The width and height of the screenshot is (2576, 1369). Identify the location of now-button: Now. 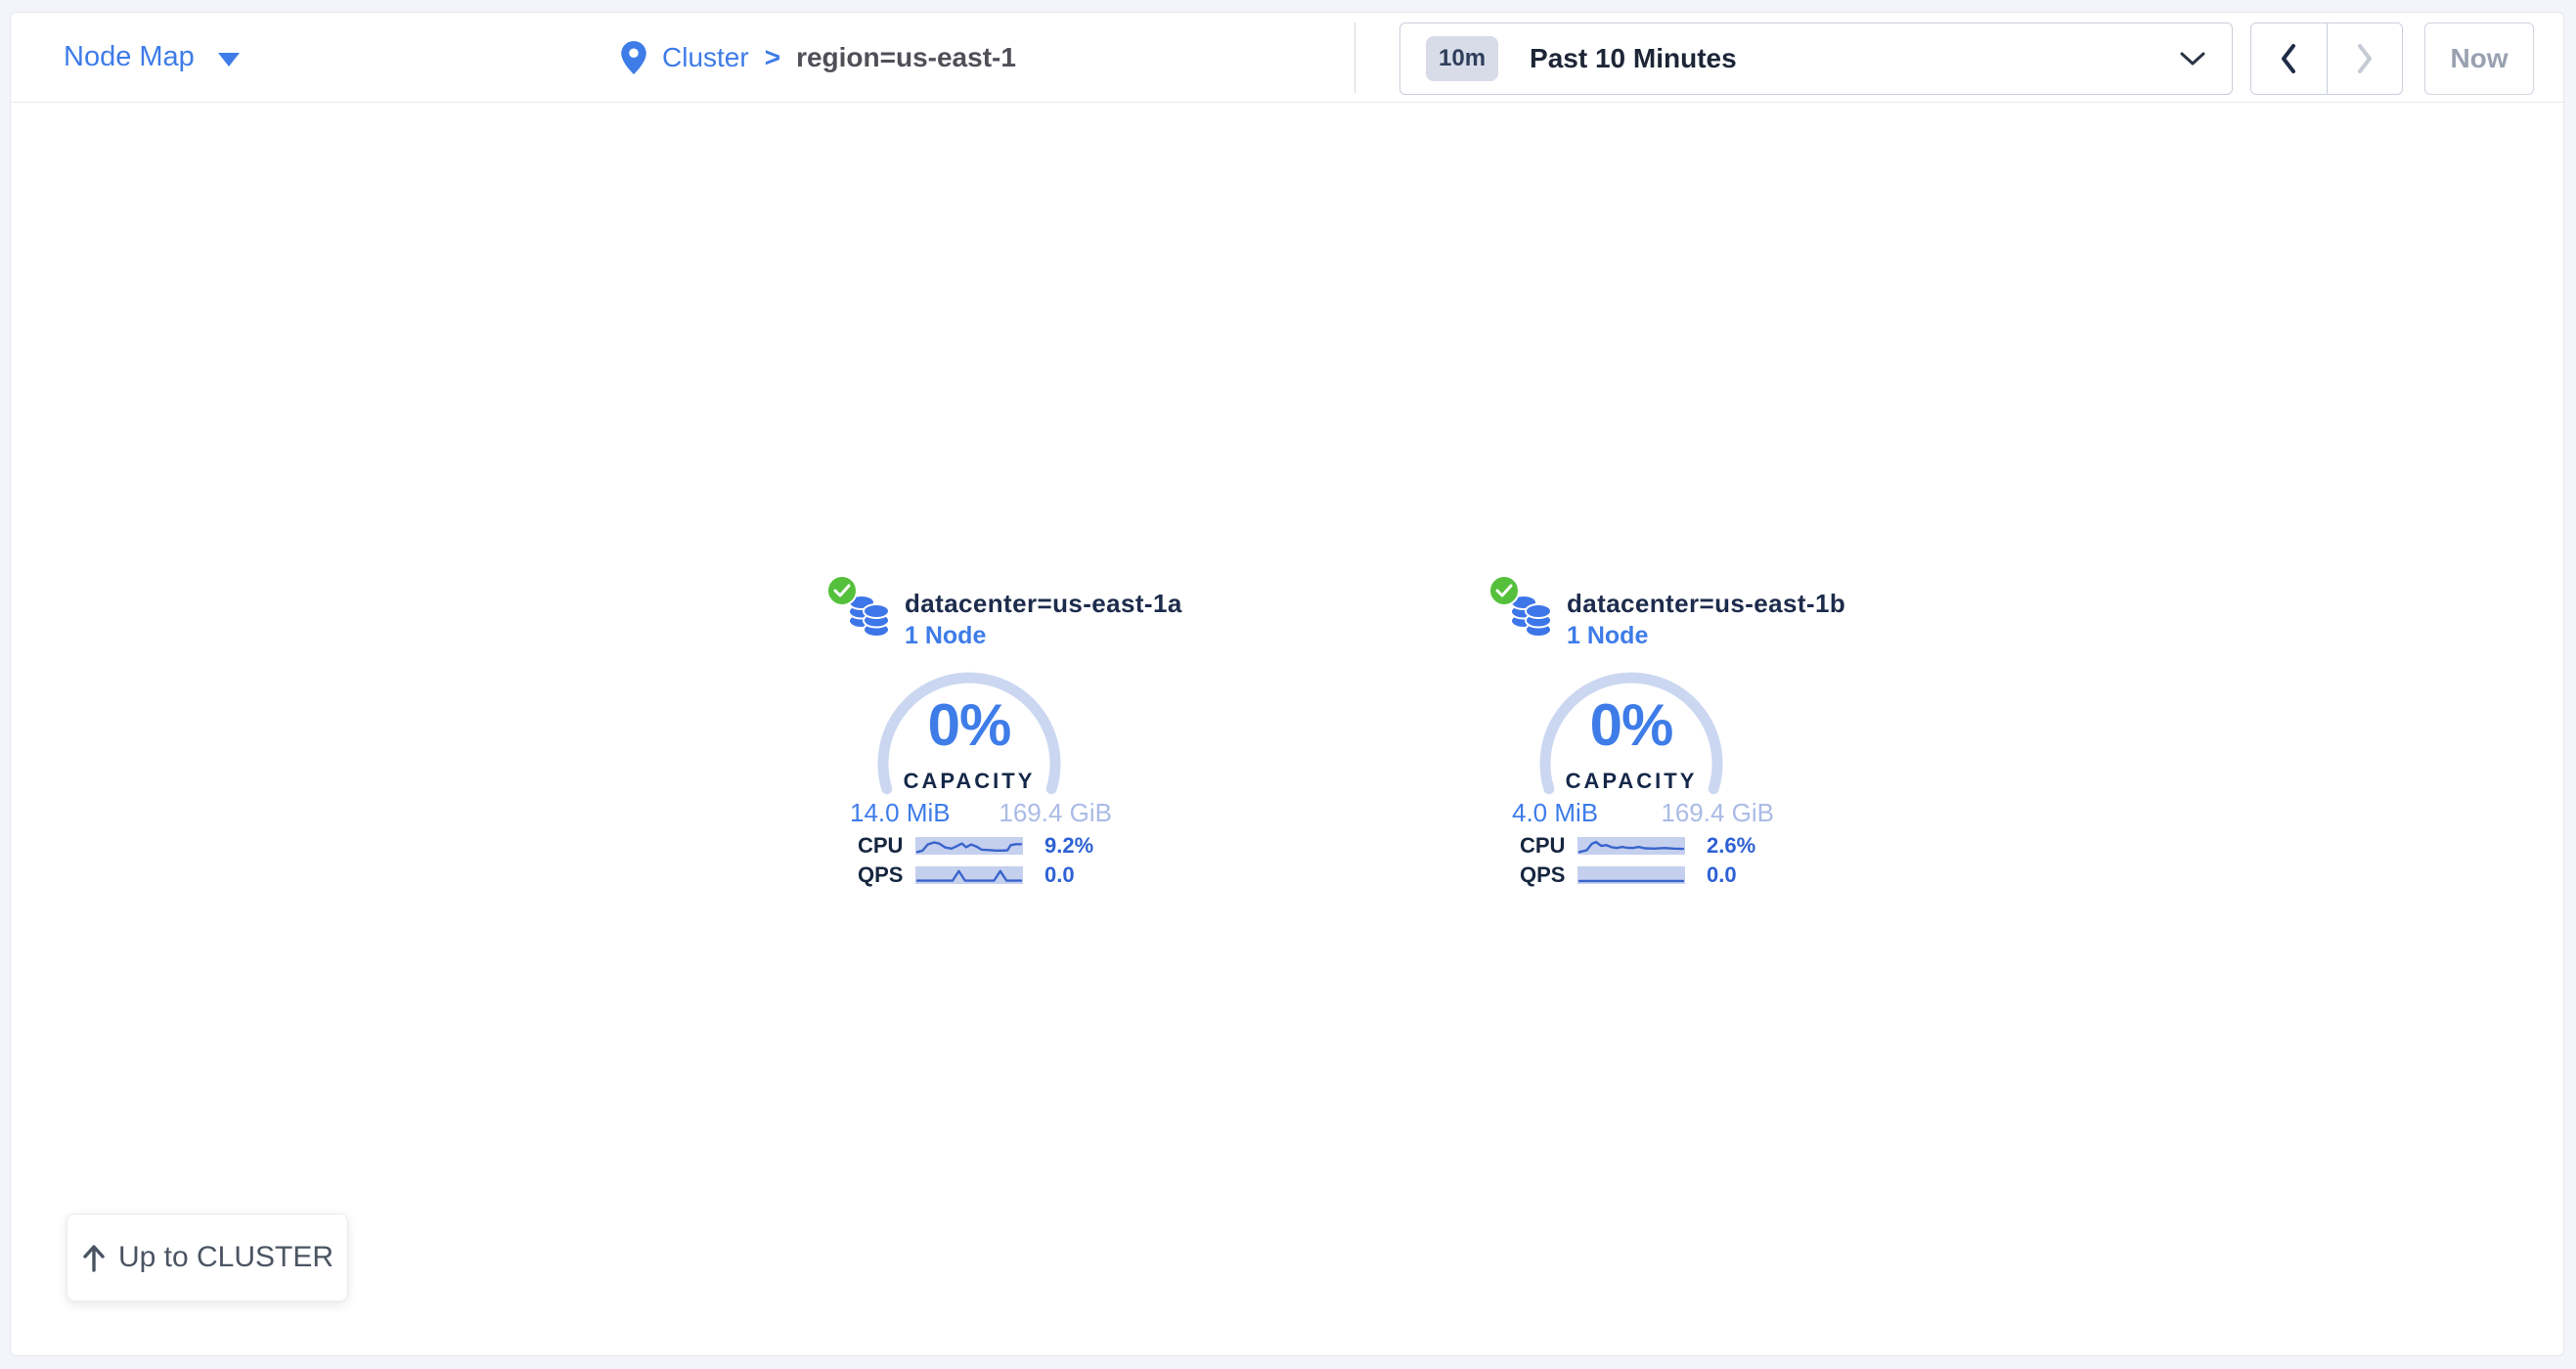
(2479, 58).